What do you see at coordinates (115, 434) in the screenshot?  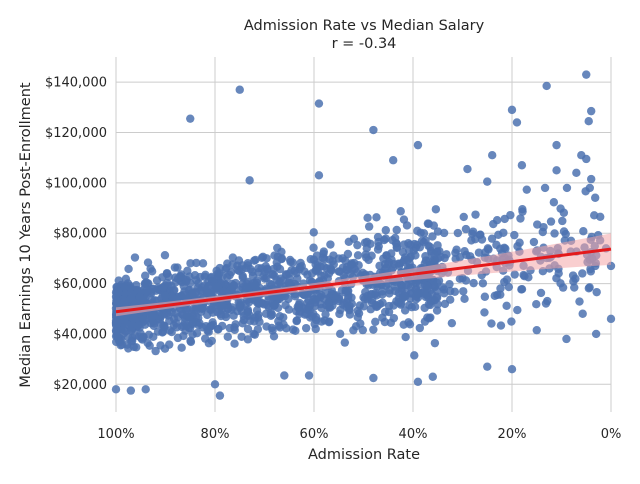 I see `x-tick-label: 100%` at bounding box center [115, 434].